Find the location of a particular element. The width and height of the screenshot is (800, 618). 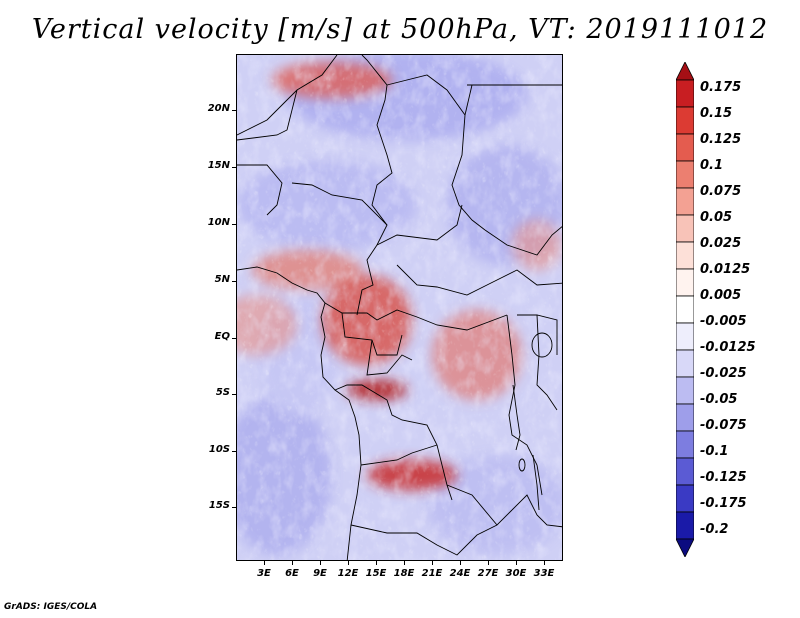

colorbar-label: -0.2 is located at coordinates (714, 529).